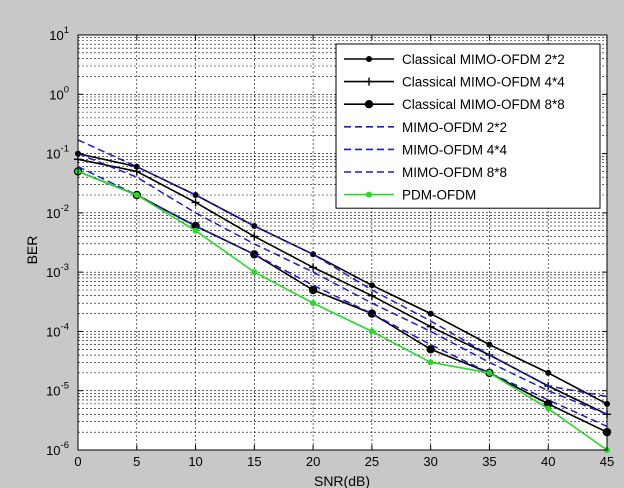 Image resolution: width=624 pixels, height=488 pixels. I want to click on x-tick-label: 0, so click(77, 461).